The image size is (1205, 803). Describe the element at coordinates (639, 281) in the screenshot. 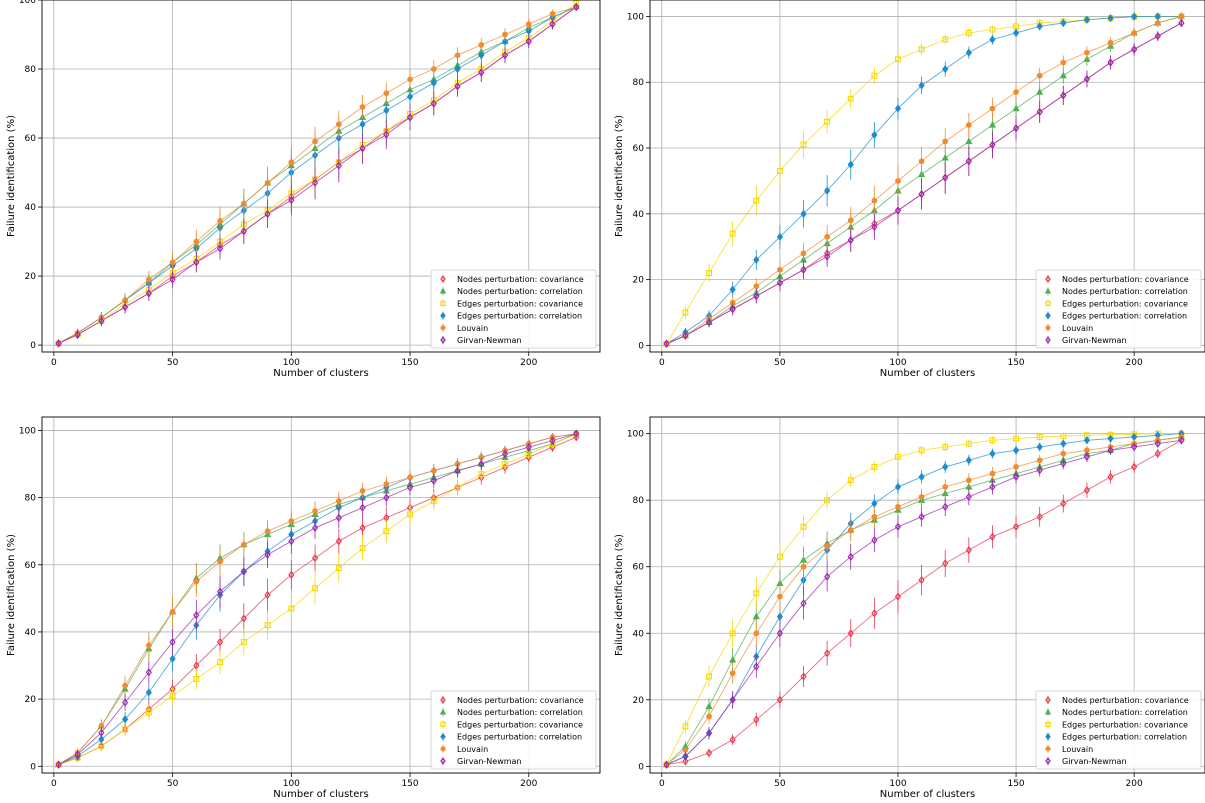

I see `y-tick-label: 20` at that location.